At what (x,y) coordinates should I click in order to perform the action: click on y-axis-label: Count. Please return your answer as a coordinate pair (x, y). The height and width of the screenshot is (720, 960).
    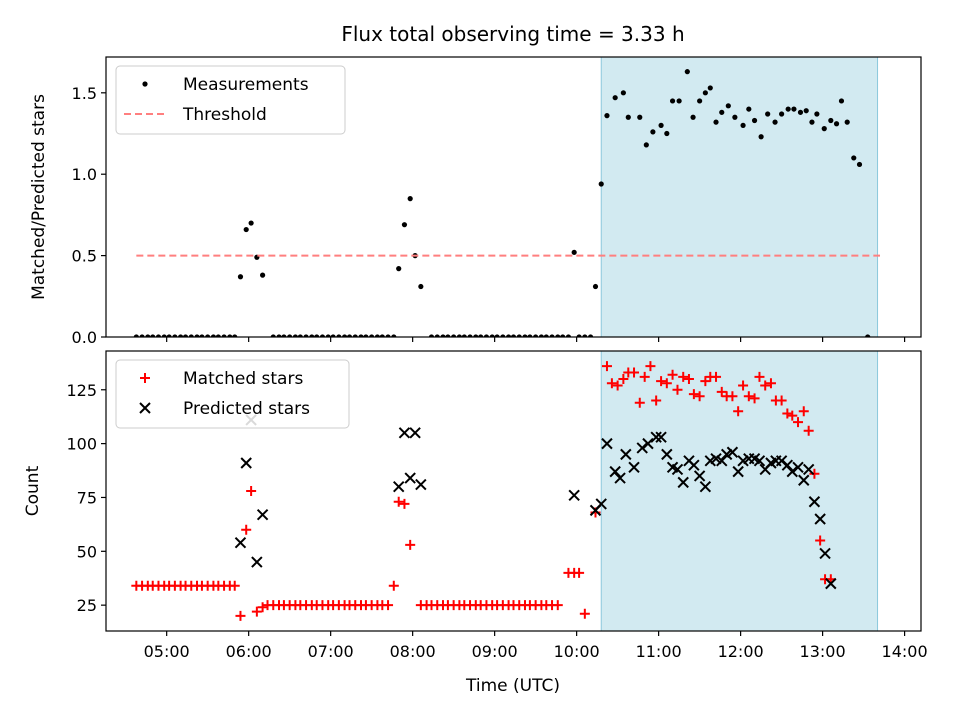
    Looking at the image, I should click on (33, 490).